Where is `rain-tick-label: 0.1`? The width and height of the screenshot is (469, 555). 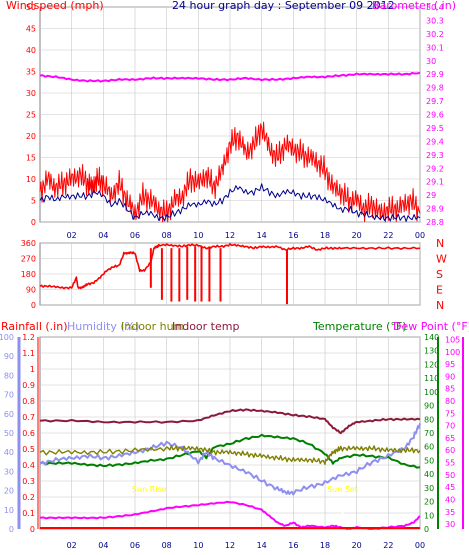 rain-tick-label: 0.1 is located at coordinates (28, 513).